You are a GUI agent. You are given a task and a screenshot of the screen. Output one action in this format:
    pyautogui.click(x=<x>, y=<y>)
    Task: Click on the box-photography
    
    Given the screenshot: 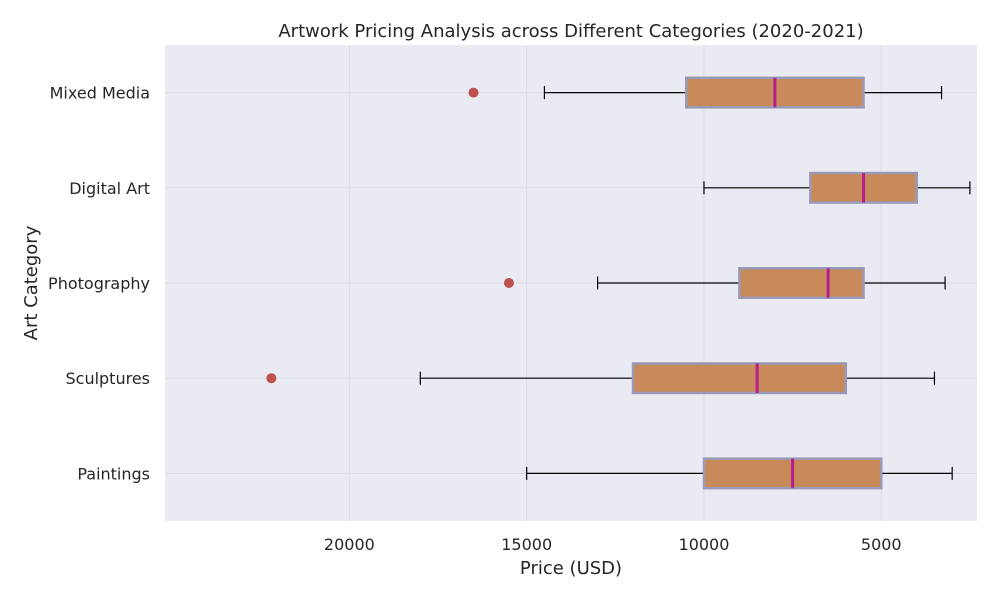 What is the action you would take?
    pyautogui.click(x=724, y=283)
    